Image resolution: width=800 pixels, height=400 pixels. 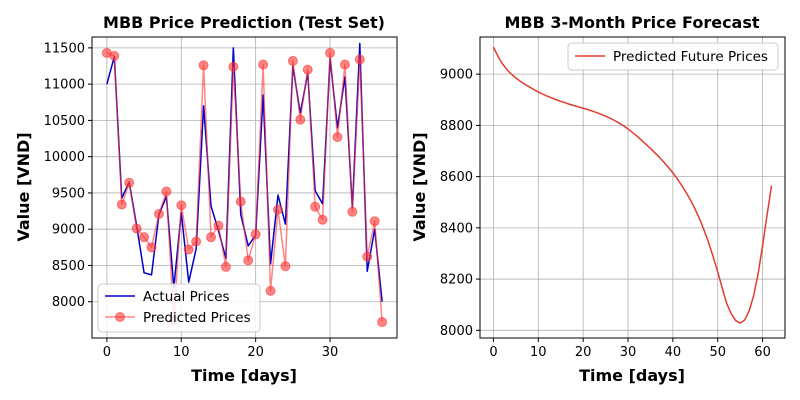 What do you see at coordinates (186, 297) in the screenshot?
I see `legend-label-actual: Actual Prices` at bounding box center [186, 297].